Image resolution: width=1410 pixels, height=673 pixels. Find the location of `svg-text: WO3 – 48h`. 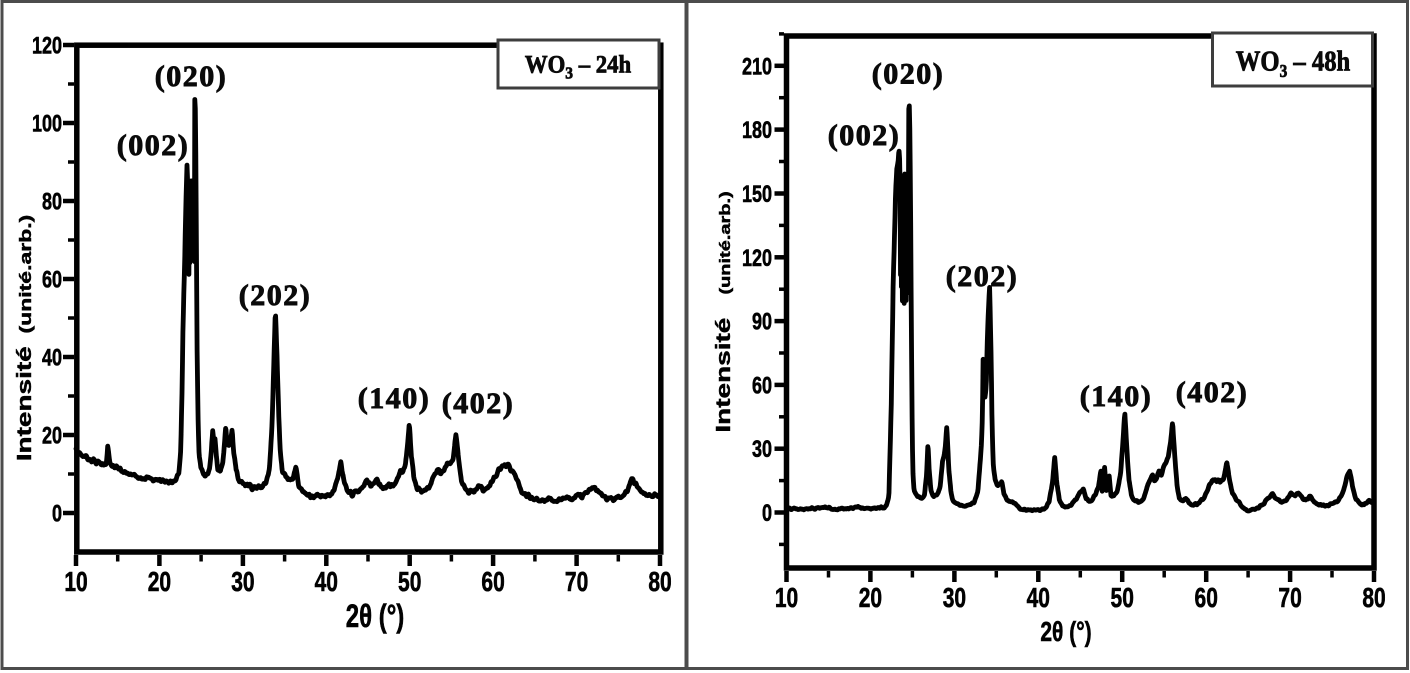

svg-text: WO3 – 48h is located at coordinates (1293, 63).